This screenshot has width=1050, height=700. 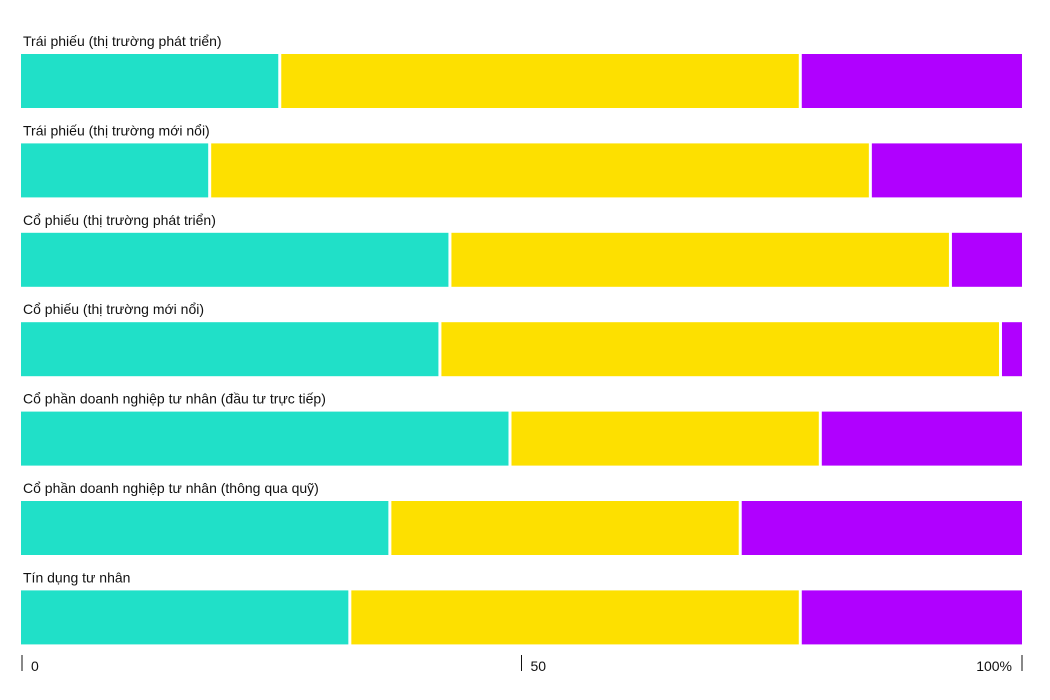 What do you see at coordinates (122, 41) in the screenshot?
I see `category-label: Trái phiếu (thị trường phát triển)` at bounding box center [122, 41].